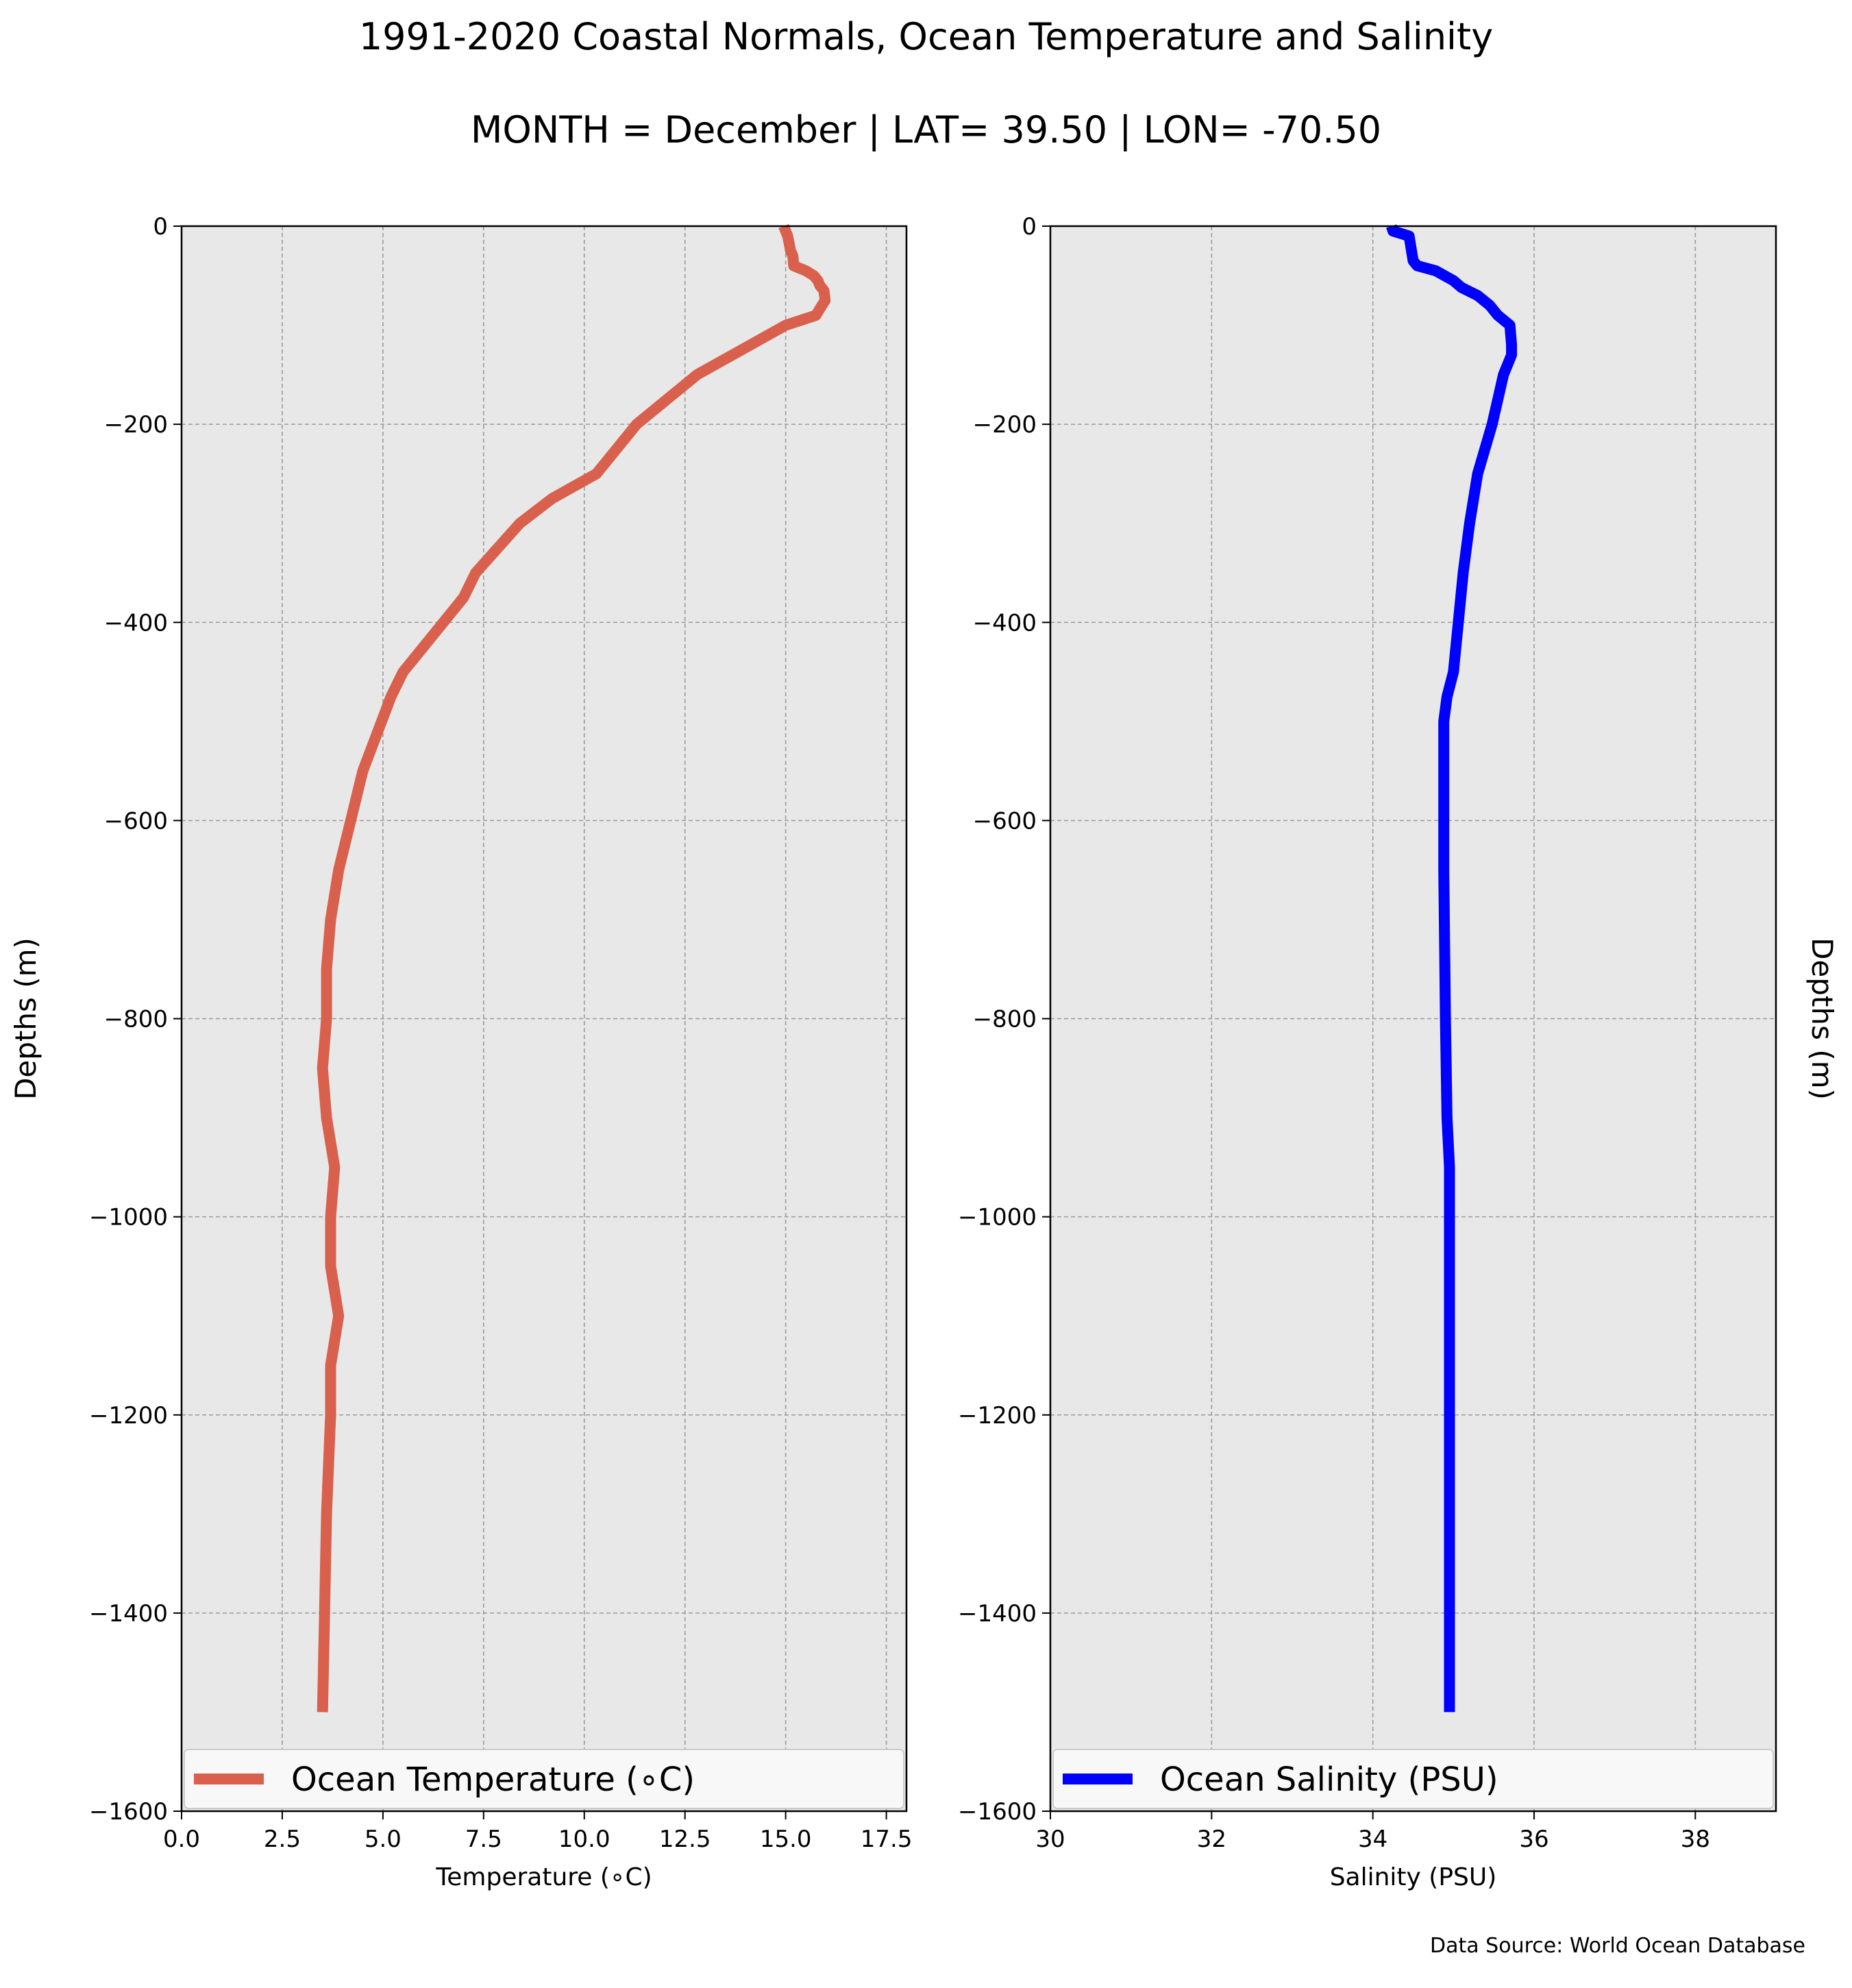 The width and height of the screenshot is (1852, 1988). What do you see at coordinates (493, 1779) in the screenshot?
I see `legend-label: Ocean Temperature (∘C)` at bounding box center [493, 1779].